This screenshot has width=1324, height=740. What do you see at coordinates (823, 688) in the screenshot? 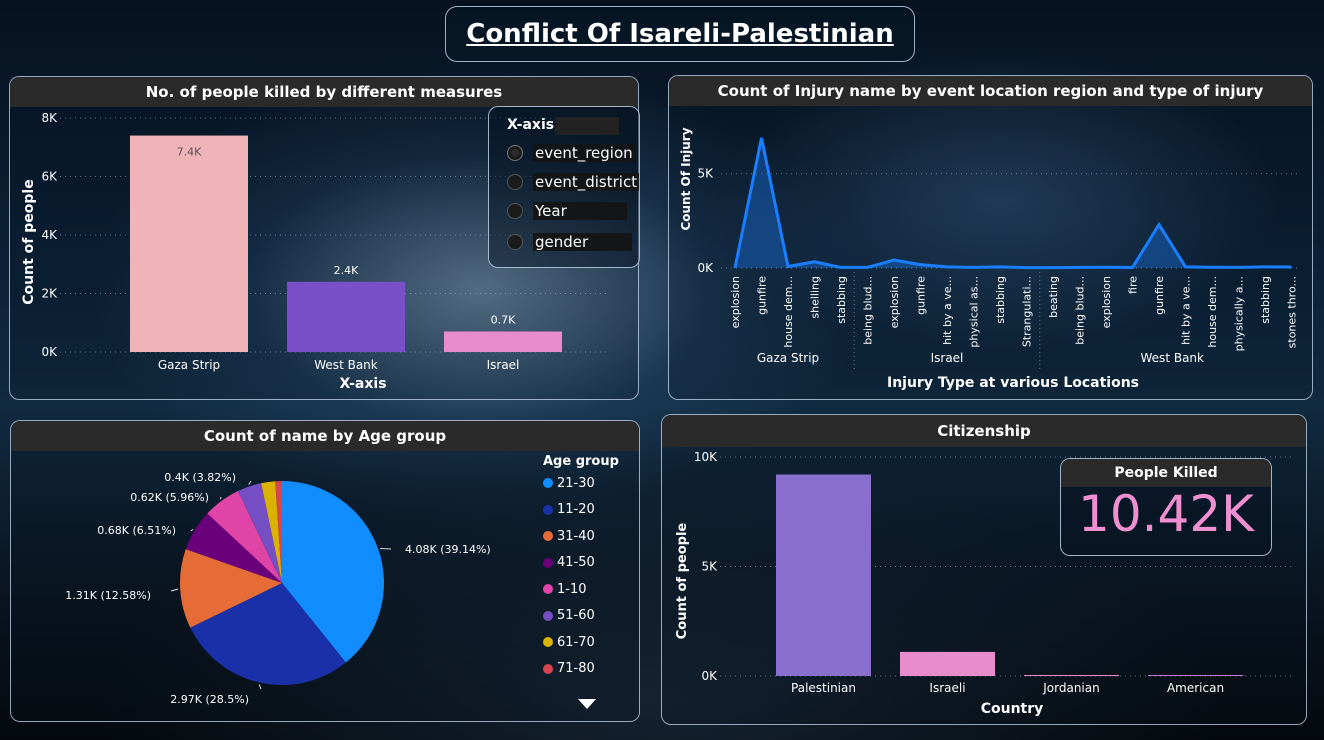
I see `x-tick-label: Palestinian` at bounding box center [823, 688].